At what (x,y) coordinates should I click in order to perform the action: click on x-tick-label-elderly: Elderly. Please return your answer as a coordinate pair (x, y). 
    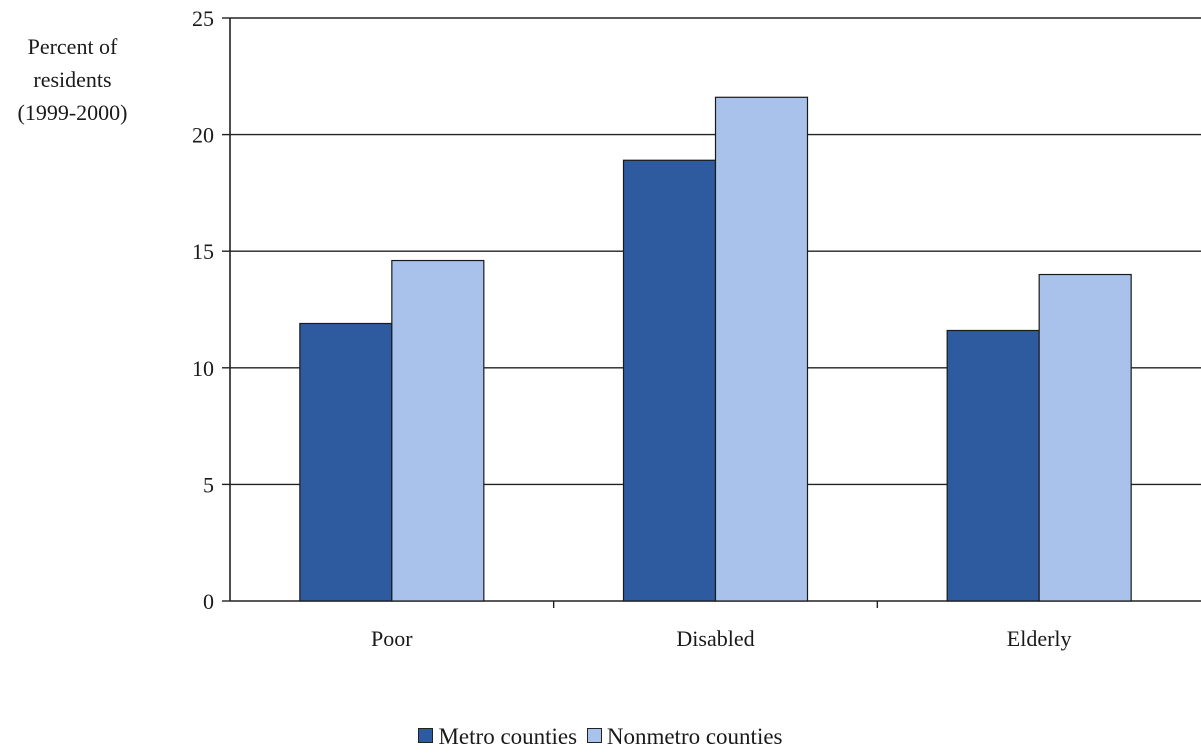
    Looking at the image, I should click on (1039, 638).